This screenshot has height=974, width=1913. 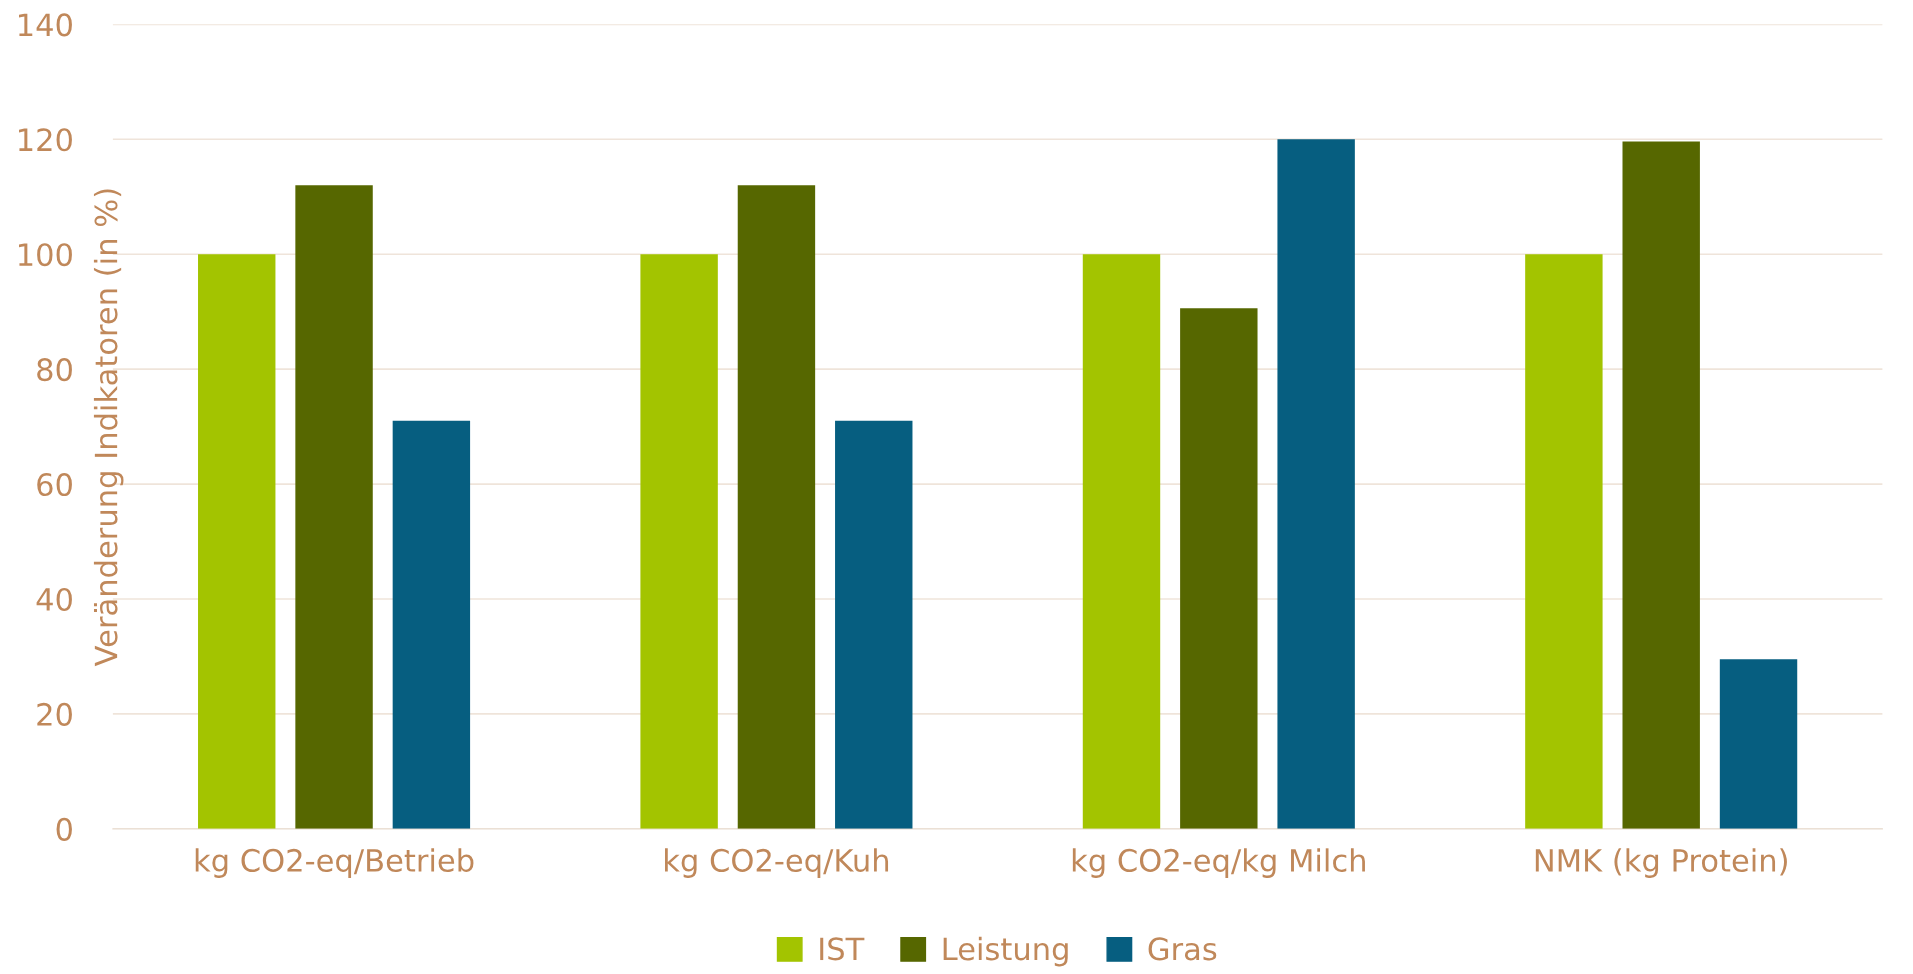 What do you see at coordinates (54, 599) in the screenshot?
I see `y-tick-label: 40` at bounding box center [54, 599].